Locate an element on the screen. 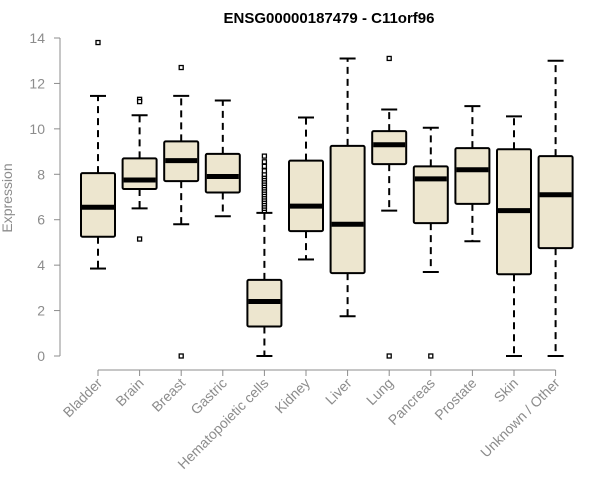 This screenshot has width=600, height=500. y-tick-label: 12 is located at coordinates (37, 83).